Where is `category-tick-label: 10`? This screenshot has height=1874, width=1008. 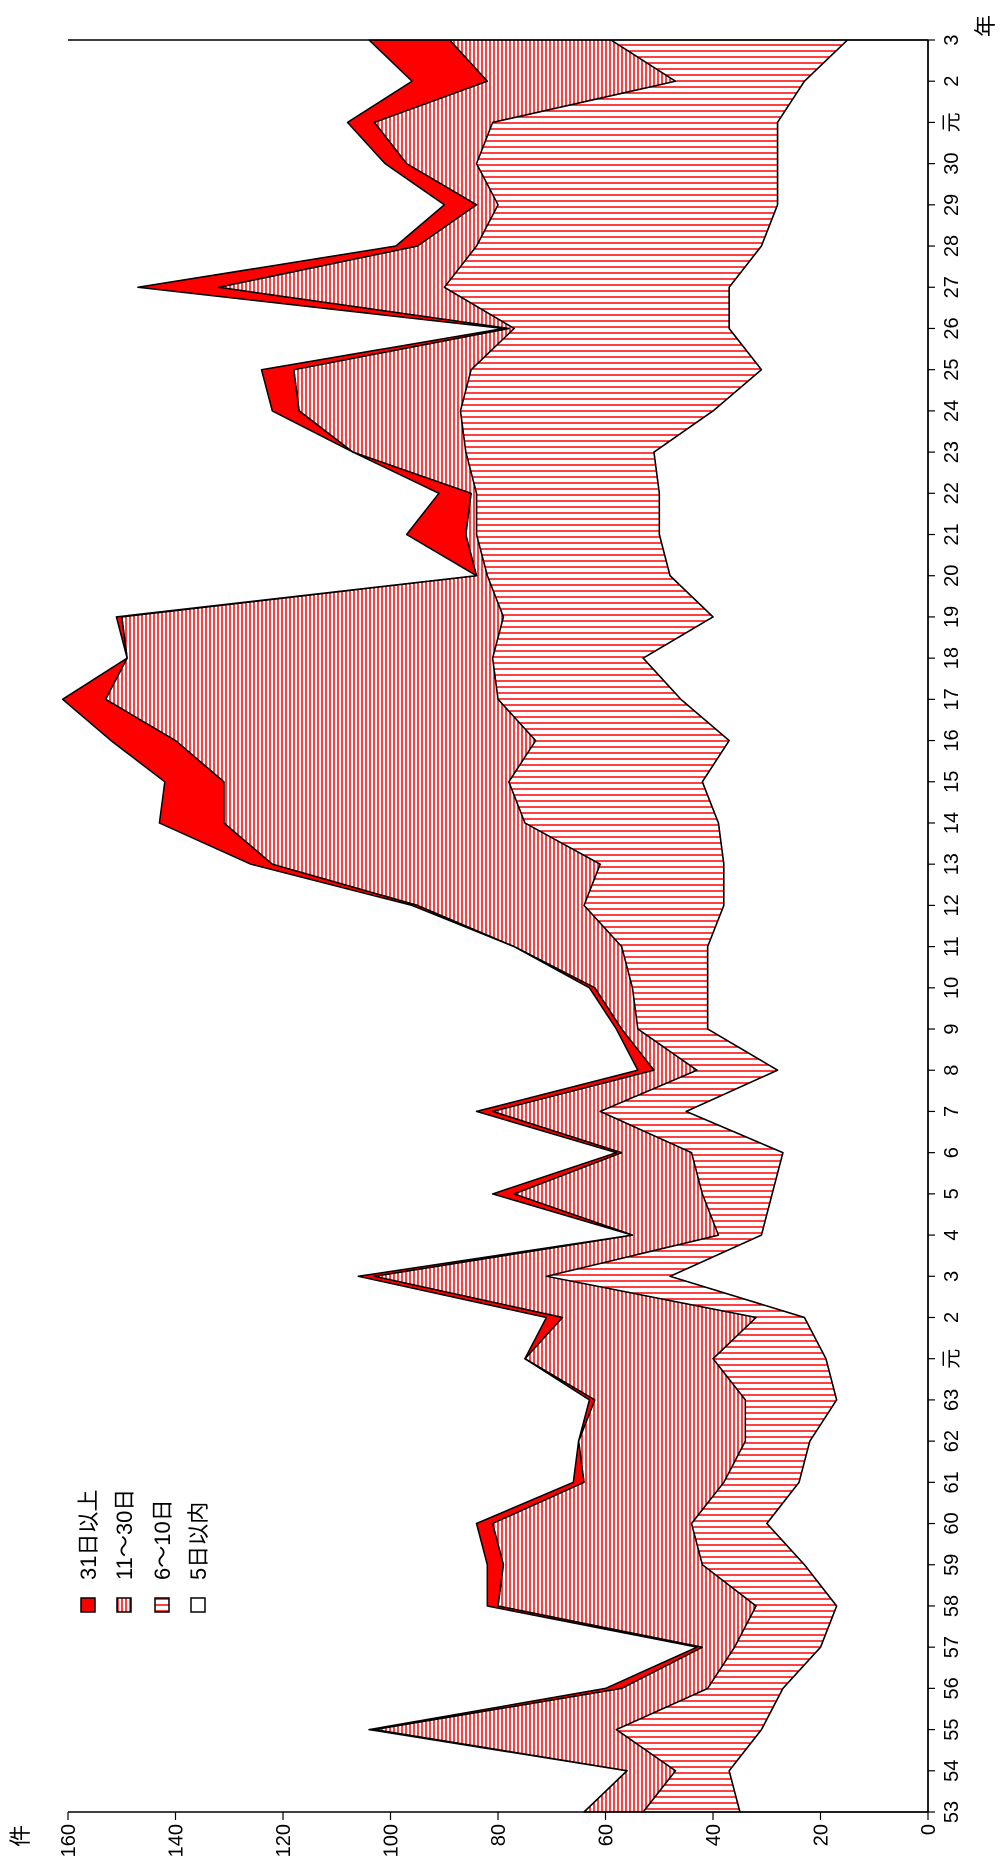
category-tick-label: 10 is located at coordinates (952, 988).